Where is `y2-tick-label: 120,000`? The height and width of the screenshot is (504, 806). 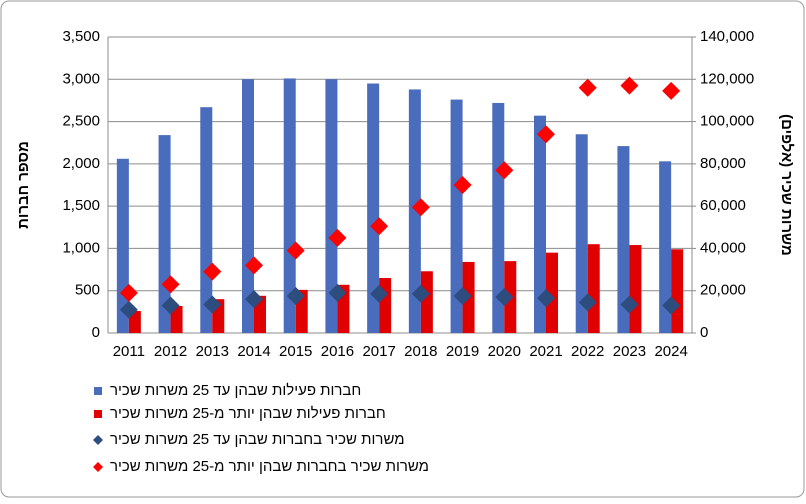 y2-tick-label: 120,000 is located at coordinates (727, 78).